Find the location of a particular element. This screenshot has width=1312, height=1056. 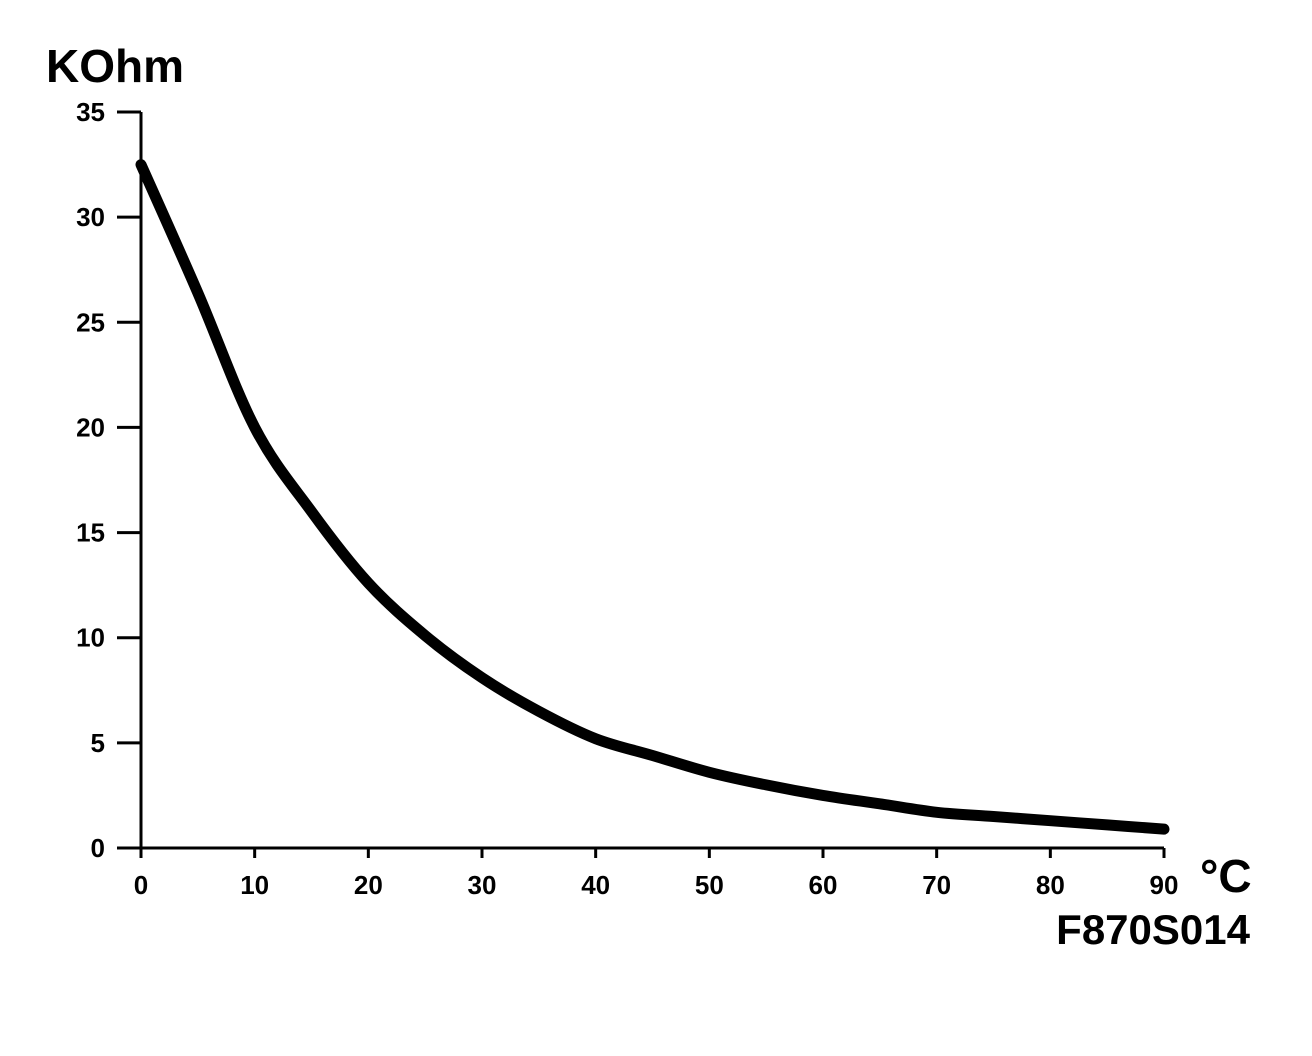

y-tick-label: 30 is located at coordinates (90, 217).